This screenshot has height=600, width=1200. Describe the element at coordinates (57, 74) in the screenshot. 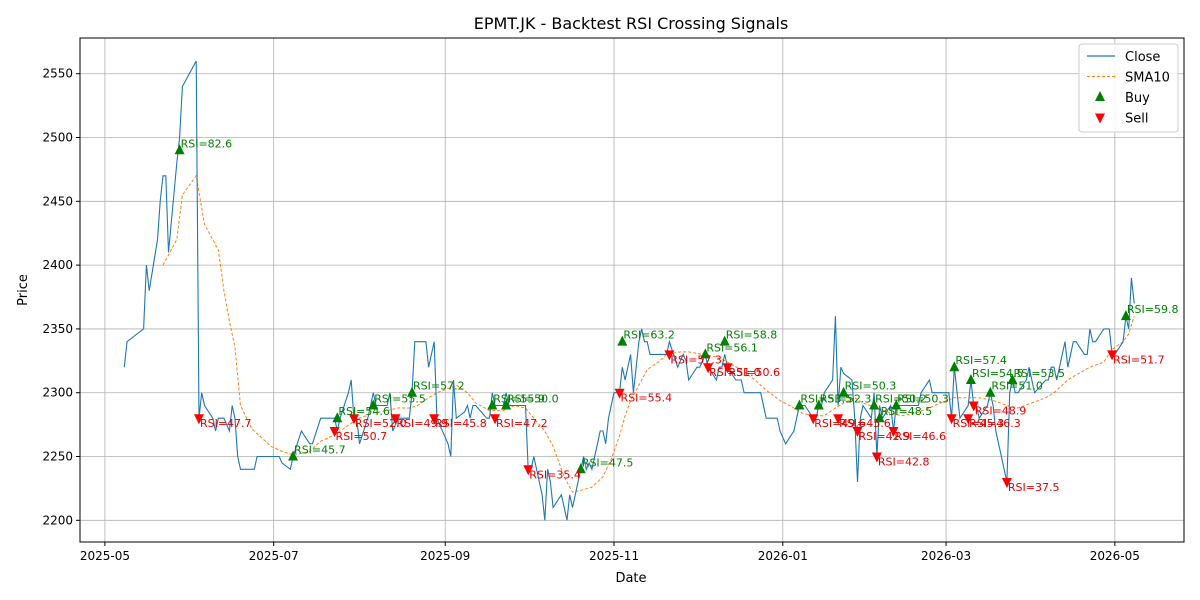

I see `y-tick-label: 2550` at that location.